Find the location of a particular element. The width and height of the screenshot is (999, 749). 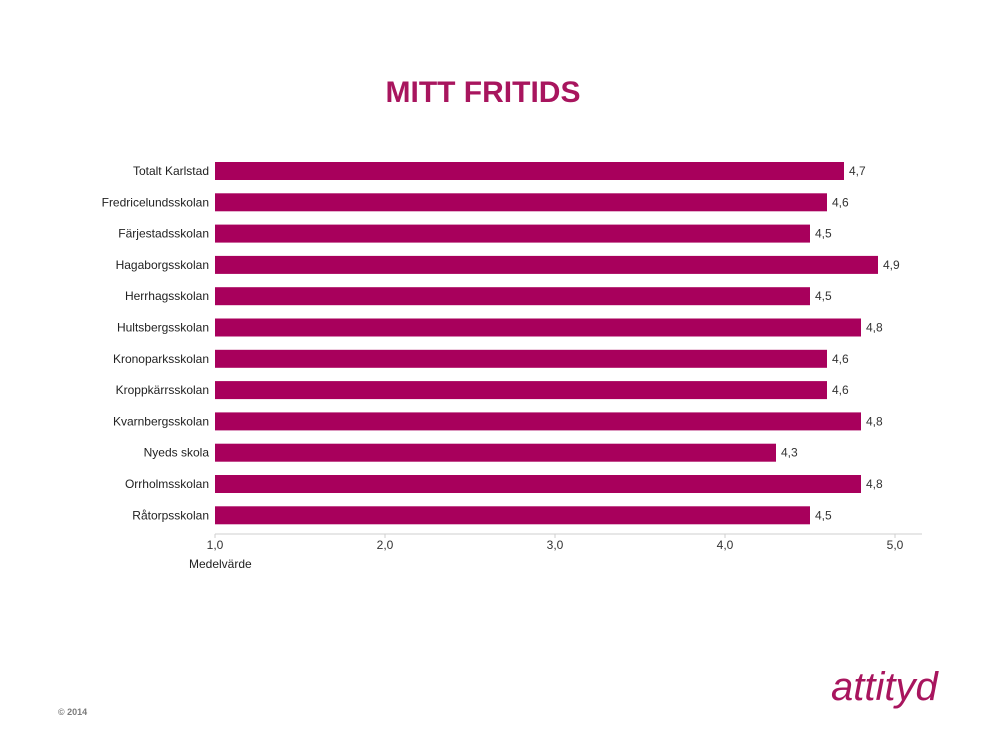

category-label: Råtorpsskolan is located at coordinates (170, 515).